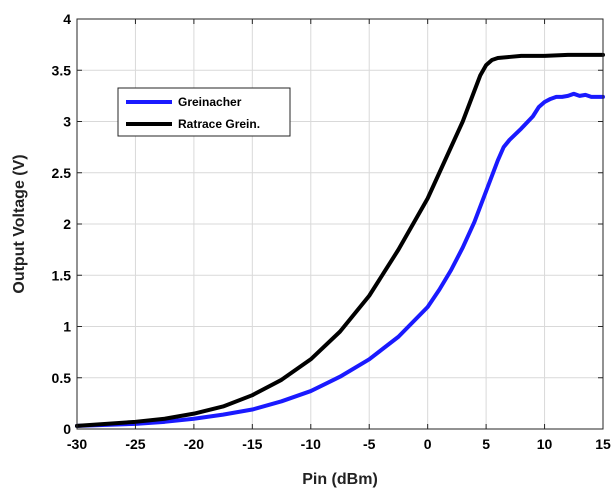  Describe the element at coordinates (67, 224) in the screenshot. I see `y-tick-label: 2` at that location.